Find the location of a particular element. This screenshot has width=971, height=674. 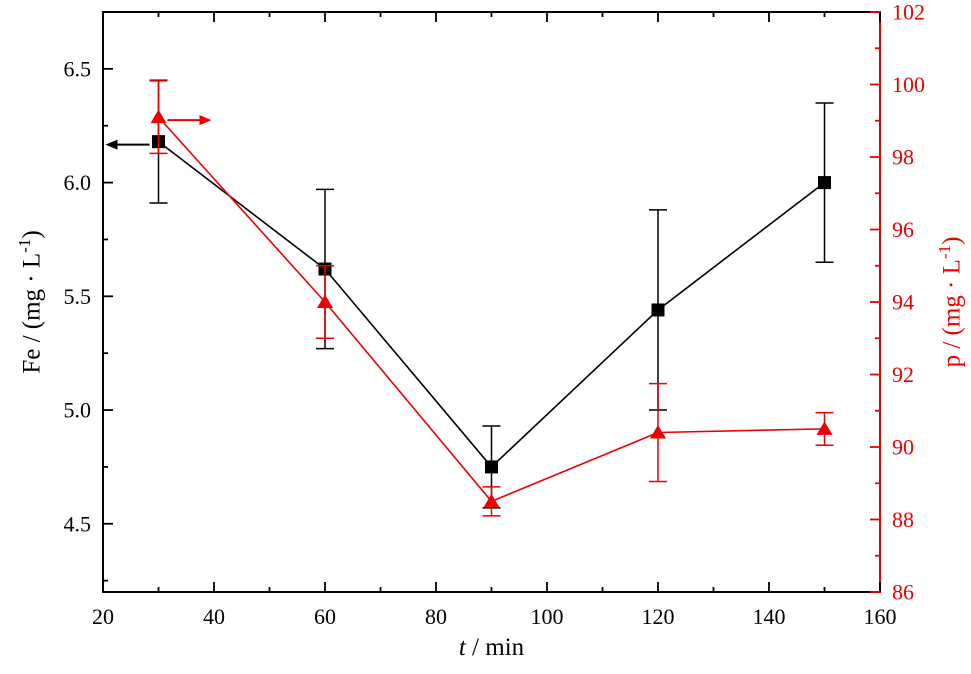

x-tick-label: 20 is located at coordinates (103, 616).